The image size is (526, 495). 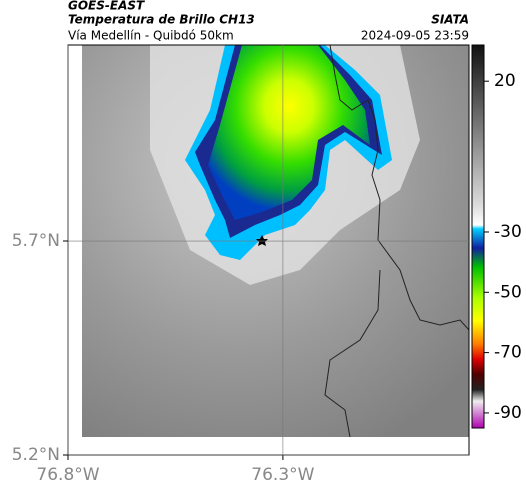 What do you see at coordinates (508, 353) in the screenshot?
I see `colorbar-tick-label: -70` at bounding box center [508, 353].